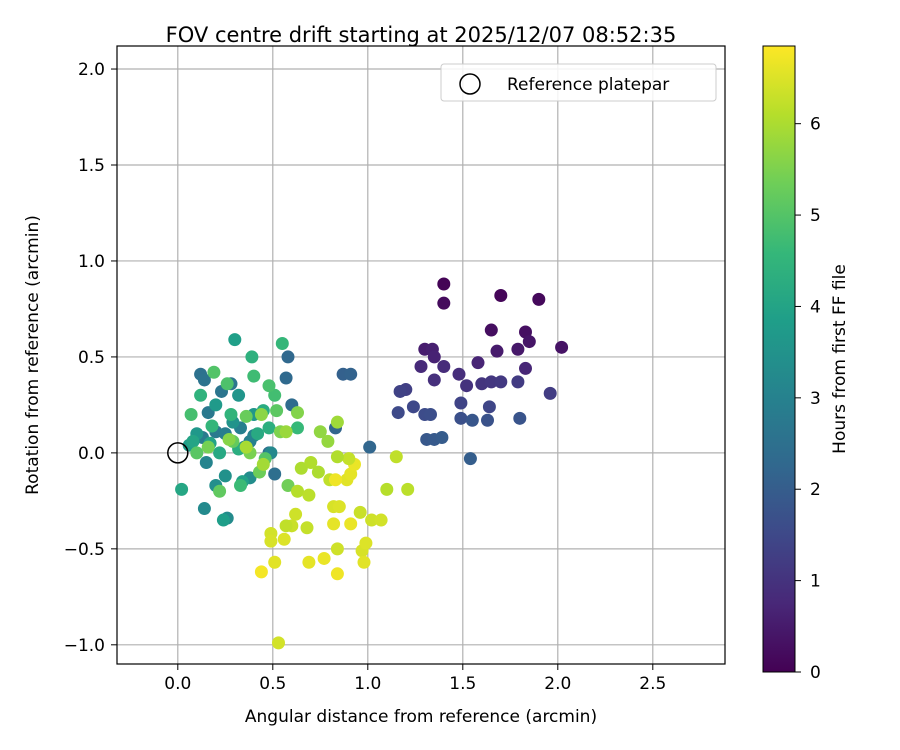 This screenshot has height=750, width=900. What do you see at coordinates (588, 85) in the screenshot?
I see `legend-label: Reference platepar` at bounding box center [588, 85].